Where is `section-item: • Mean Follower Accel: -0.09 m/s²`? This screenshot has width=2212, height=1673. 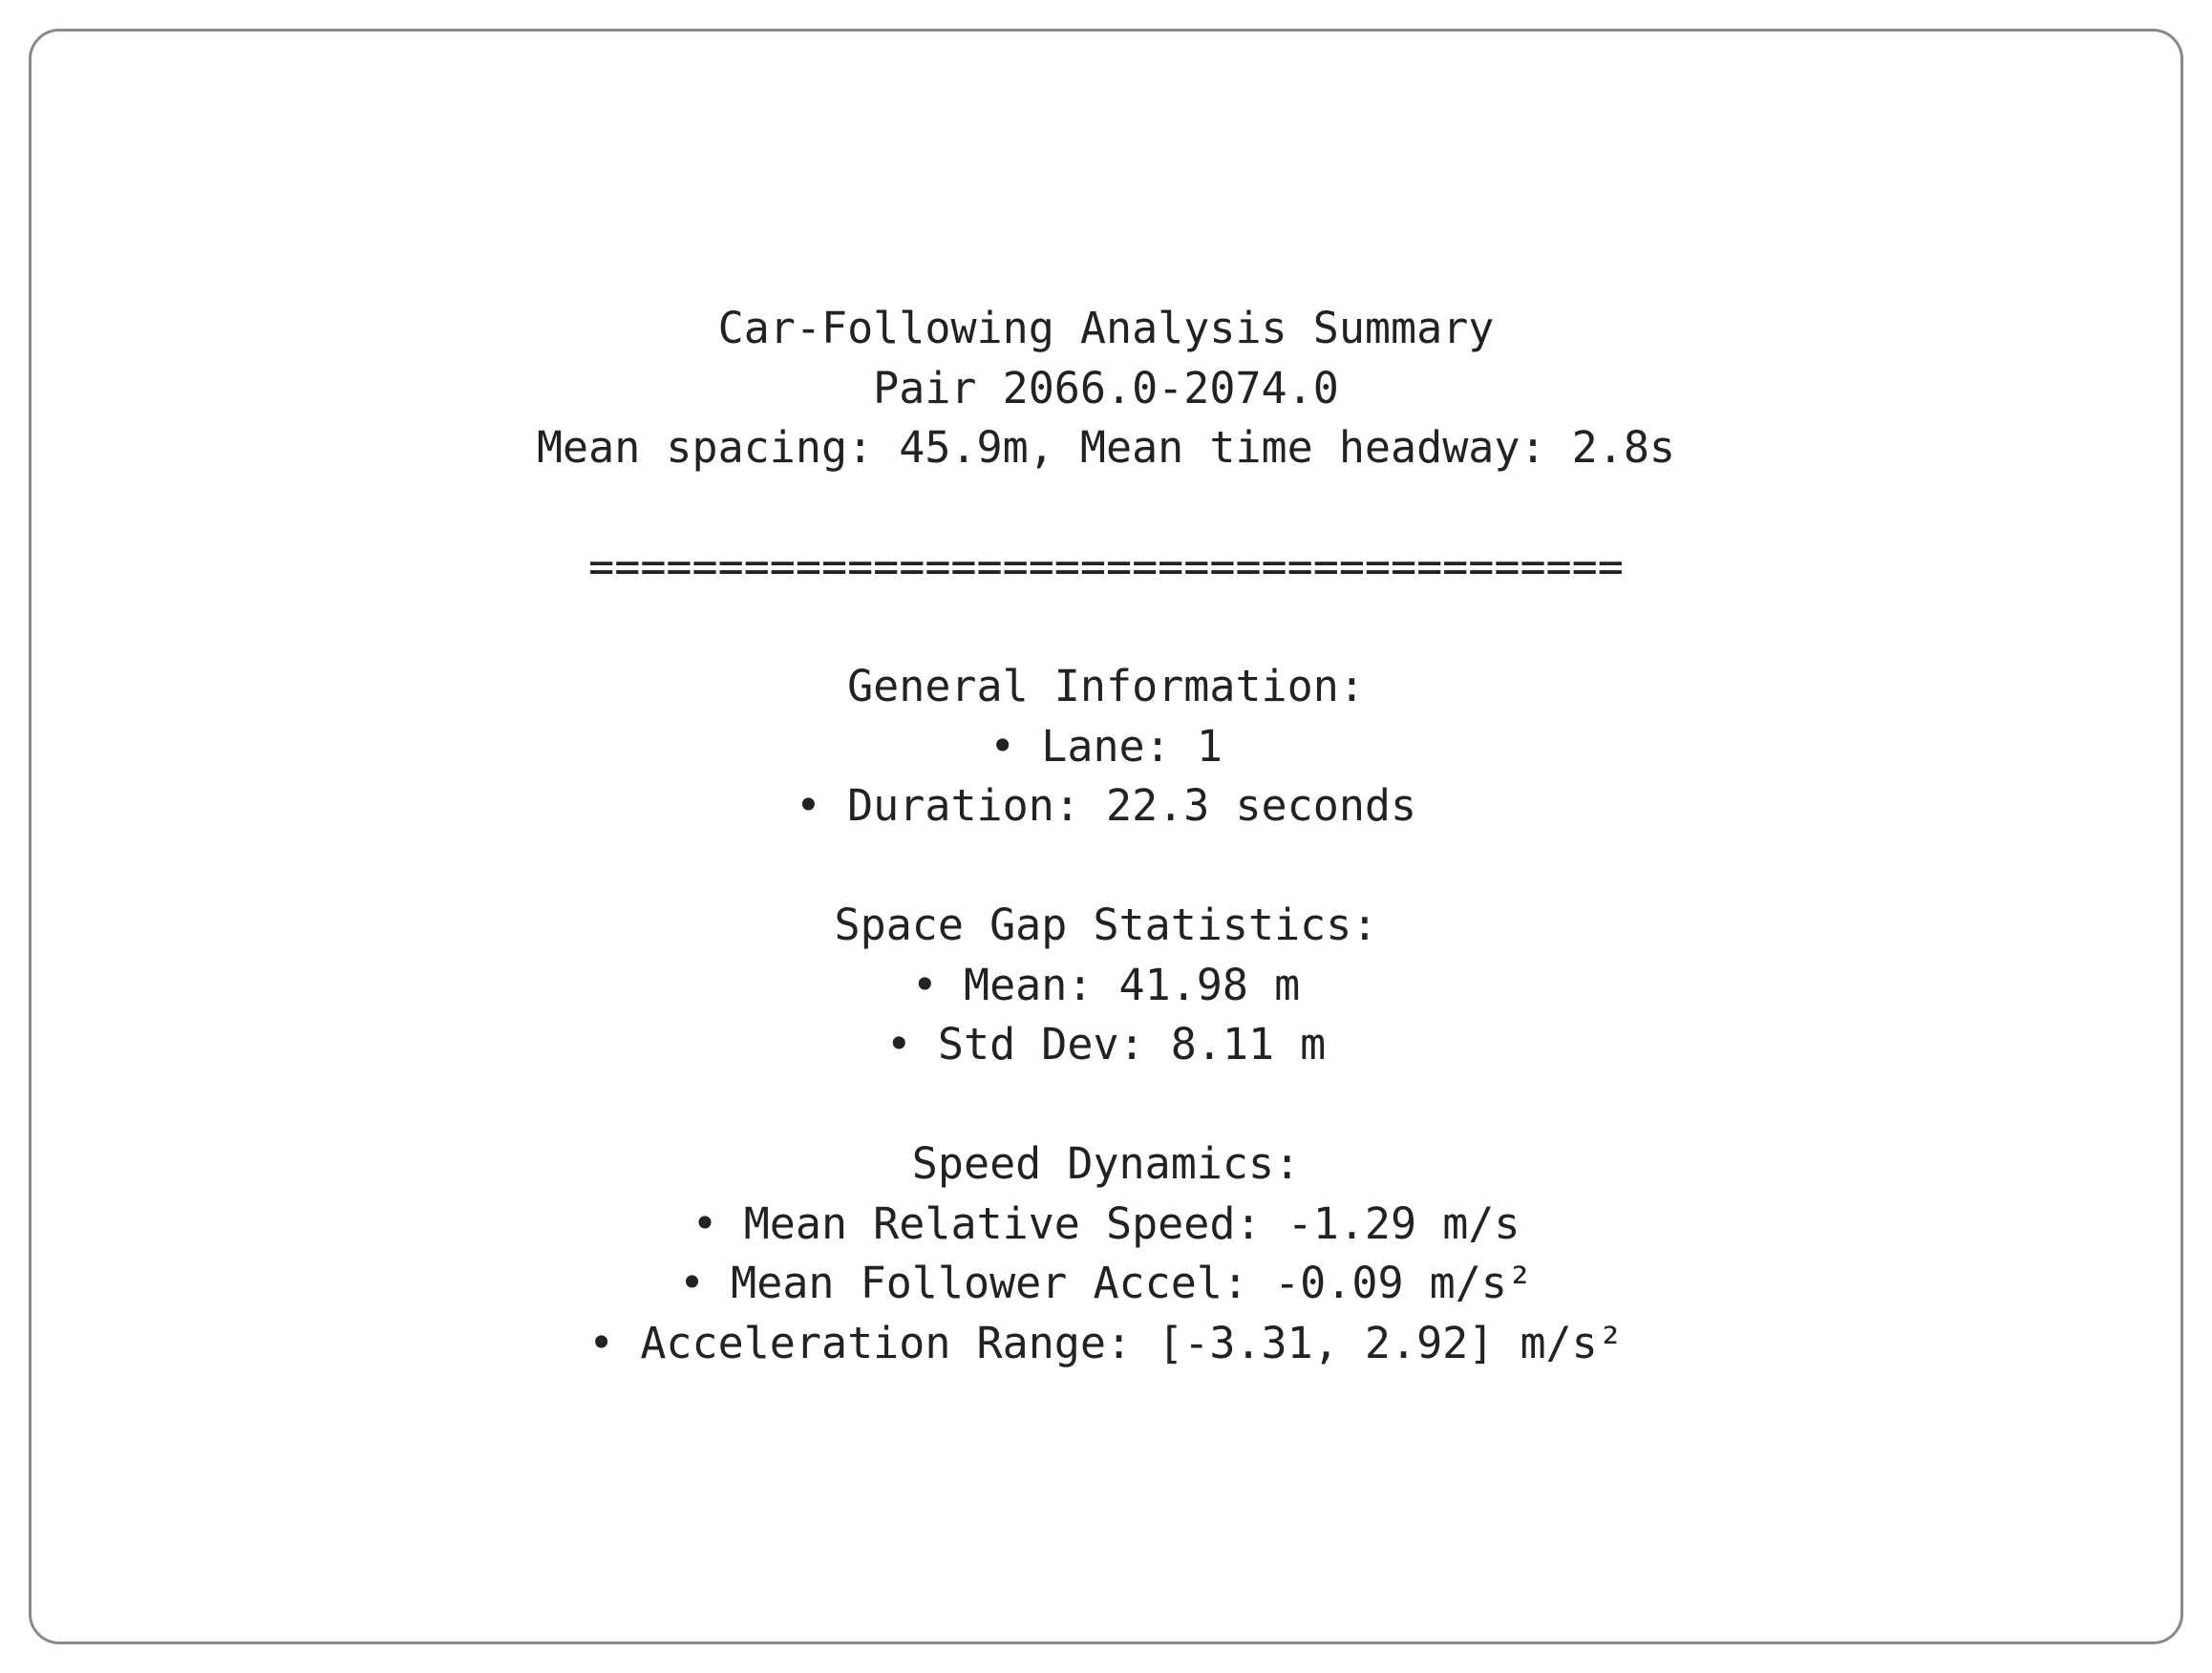
section-item: • Mean Follower Accel: -0.09 m/s² is located at coordinates (1106, 1283).